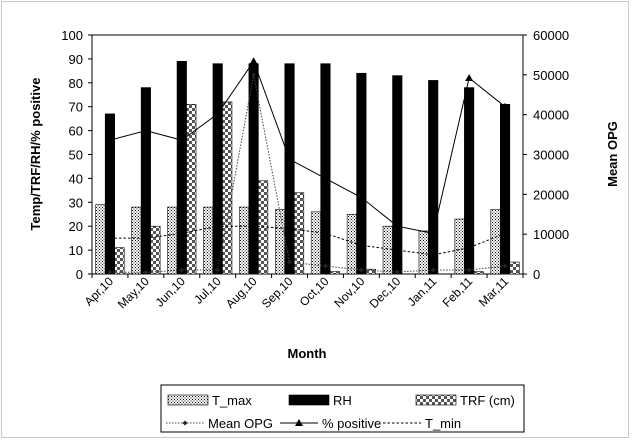 This screenshot has height=441, width=632. I want to click on legend-label: Mean OPG, so click(240, 423).